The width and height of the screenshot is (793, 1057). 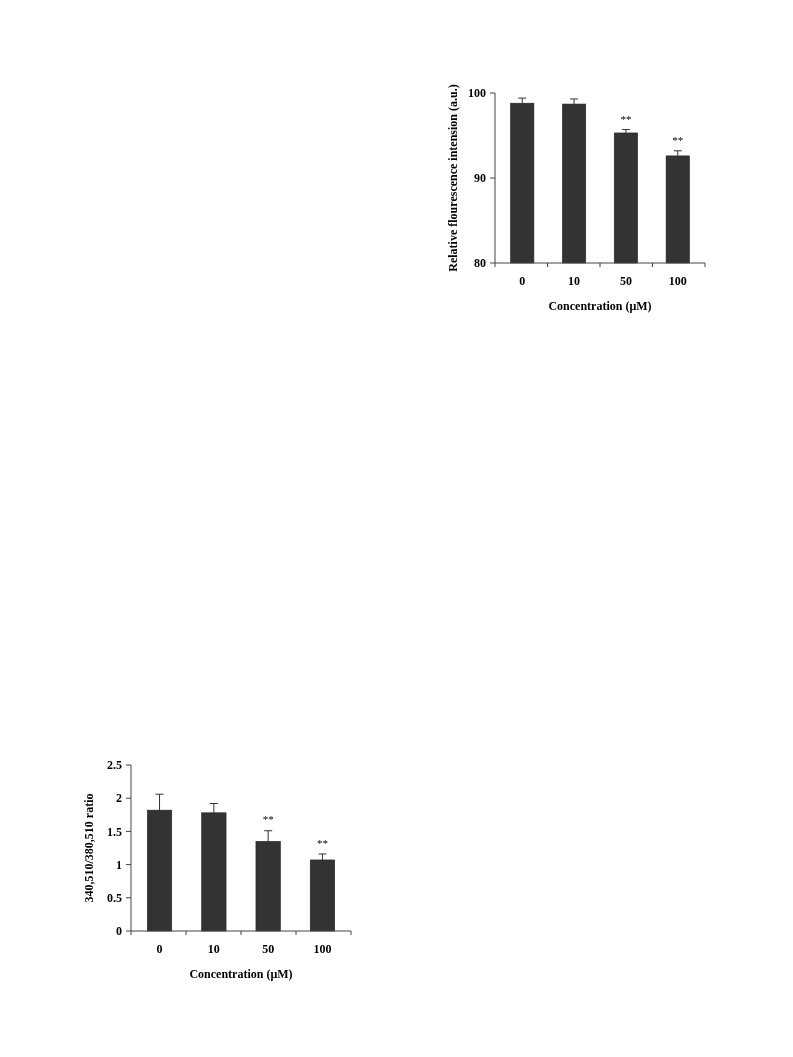 I want to click on y-tick-label: 90, so click(x=480, y=178).